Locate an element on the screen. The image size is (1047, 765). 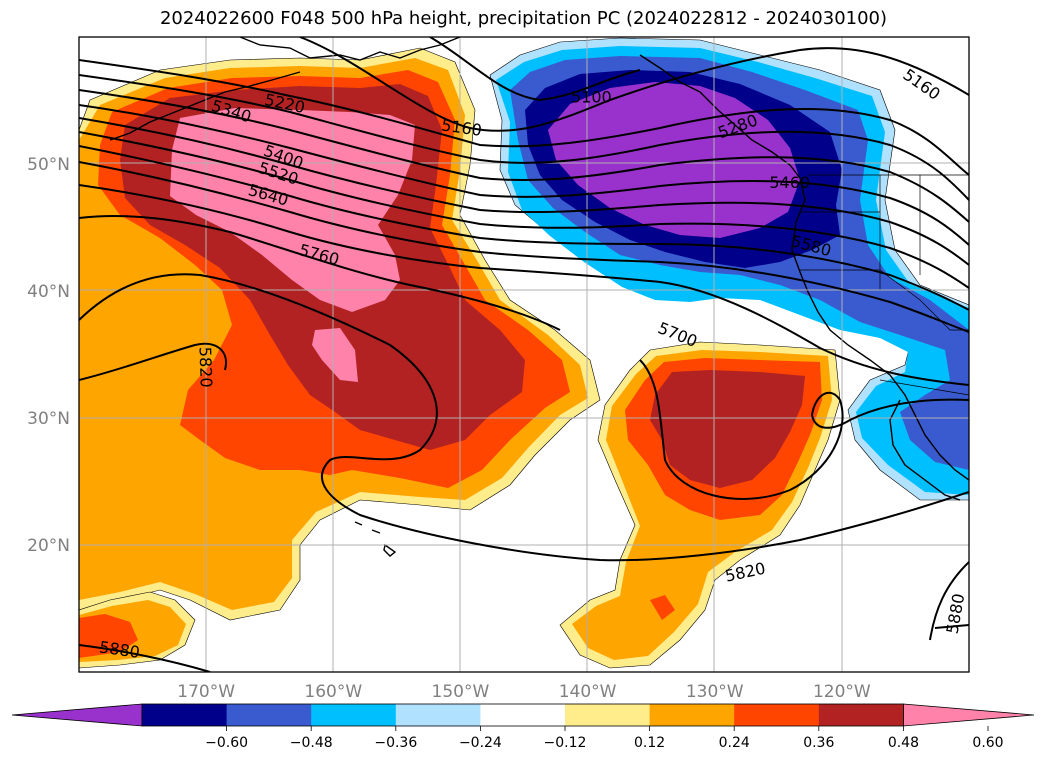
contour-label: 5100 is located at coordinates (591, 97).